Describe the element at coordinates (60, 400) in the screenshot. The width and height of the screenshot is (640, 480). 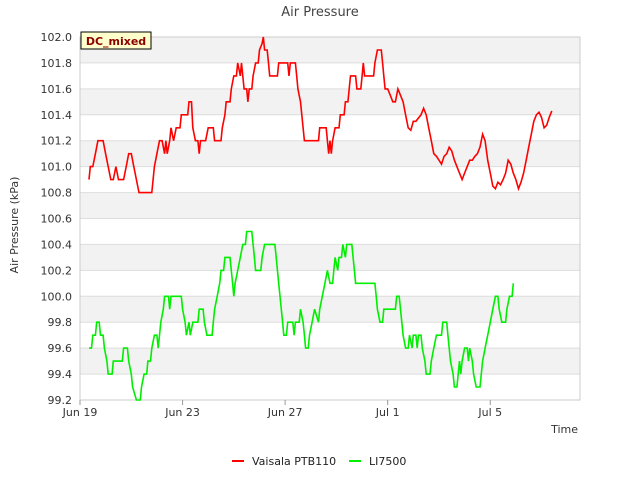
I see `y-tick-label: 99.2` at that location.